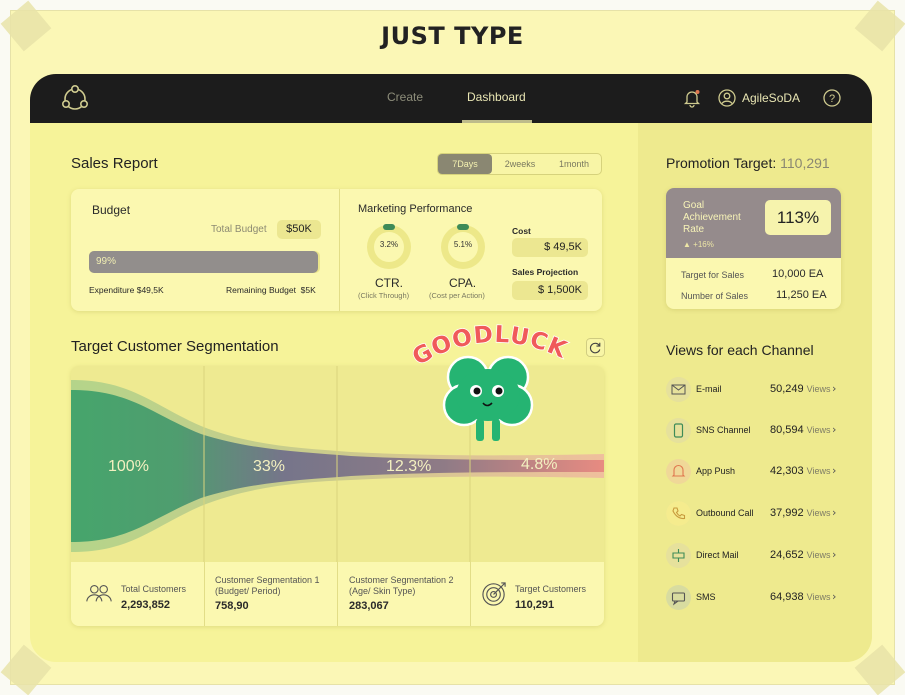  What do you see at coordinates (497, 121) in the screenshot?
I see `active-tab-indicator` at bounding box center [497, 121].